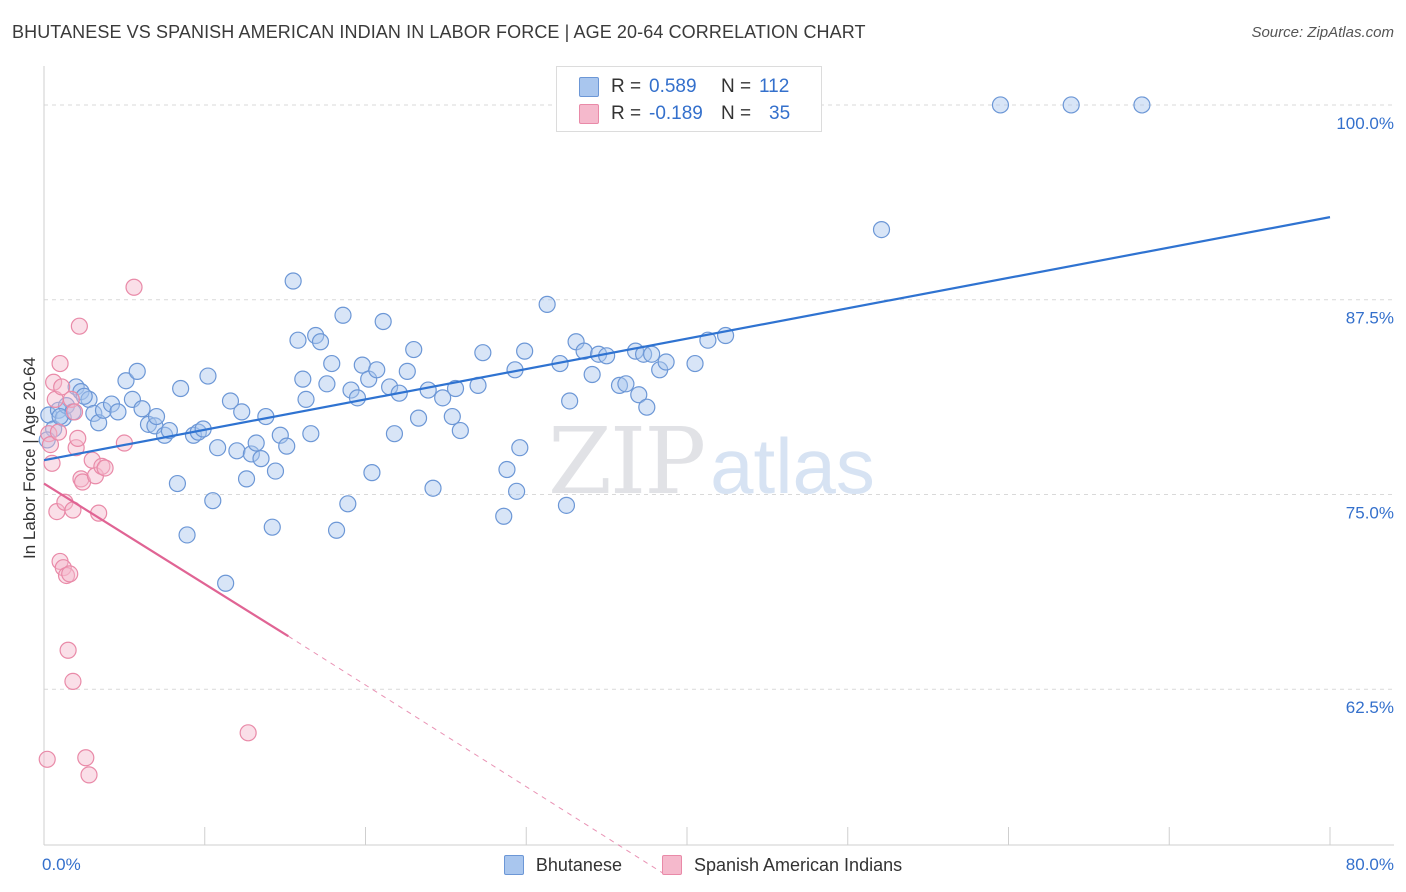 The image size is (1406, 892). What do you see at coordinates (774, 86) in the screenshot?
I see `legend-n-value: 112` at bounding box center [774, 86].